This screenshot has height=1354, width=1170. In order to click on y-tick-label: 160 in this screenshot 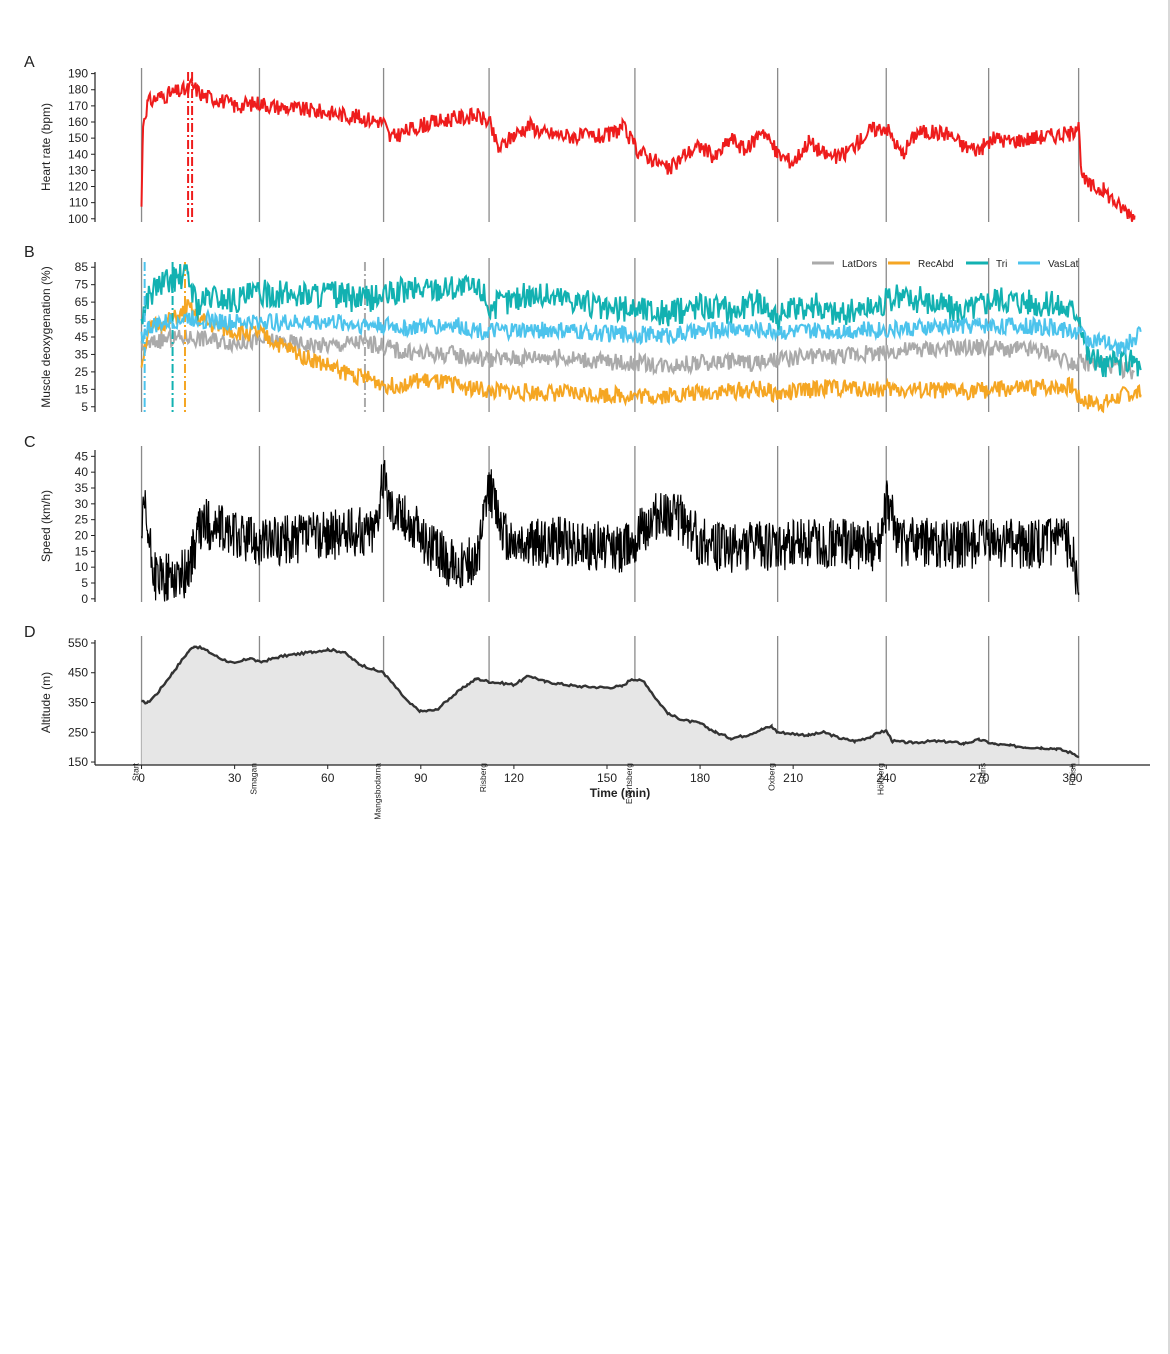, I will do `click(78, 122)`.